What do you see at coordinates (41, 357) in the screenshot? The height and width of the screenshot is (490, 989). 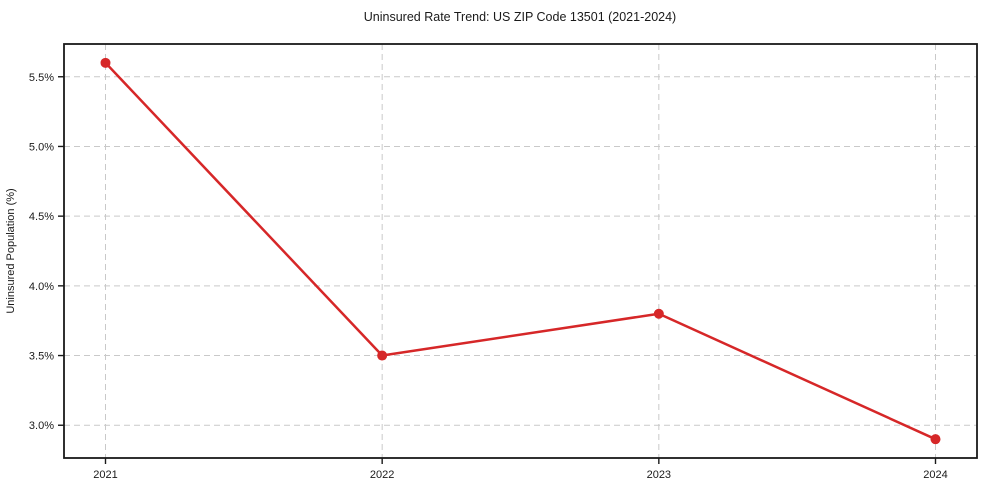 I see `y-tick-label: 3.5%` at bounding box center [41, 357].